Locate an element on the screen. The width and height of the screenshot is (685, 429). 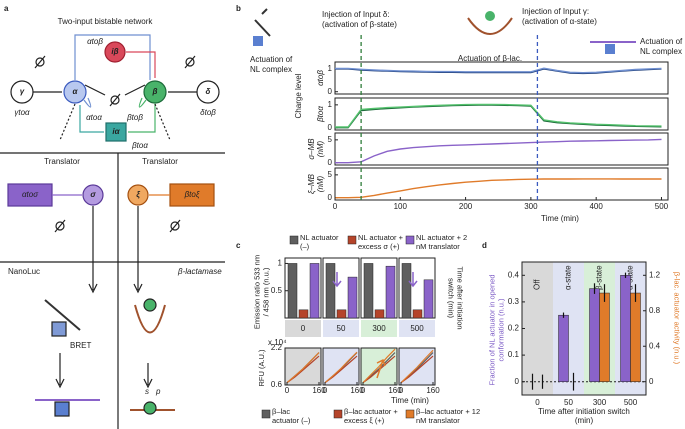
node-label: iβ is located at coordinates (114, 51).